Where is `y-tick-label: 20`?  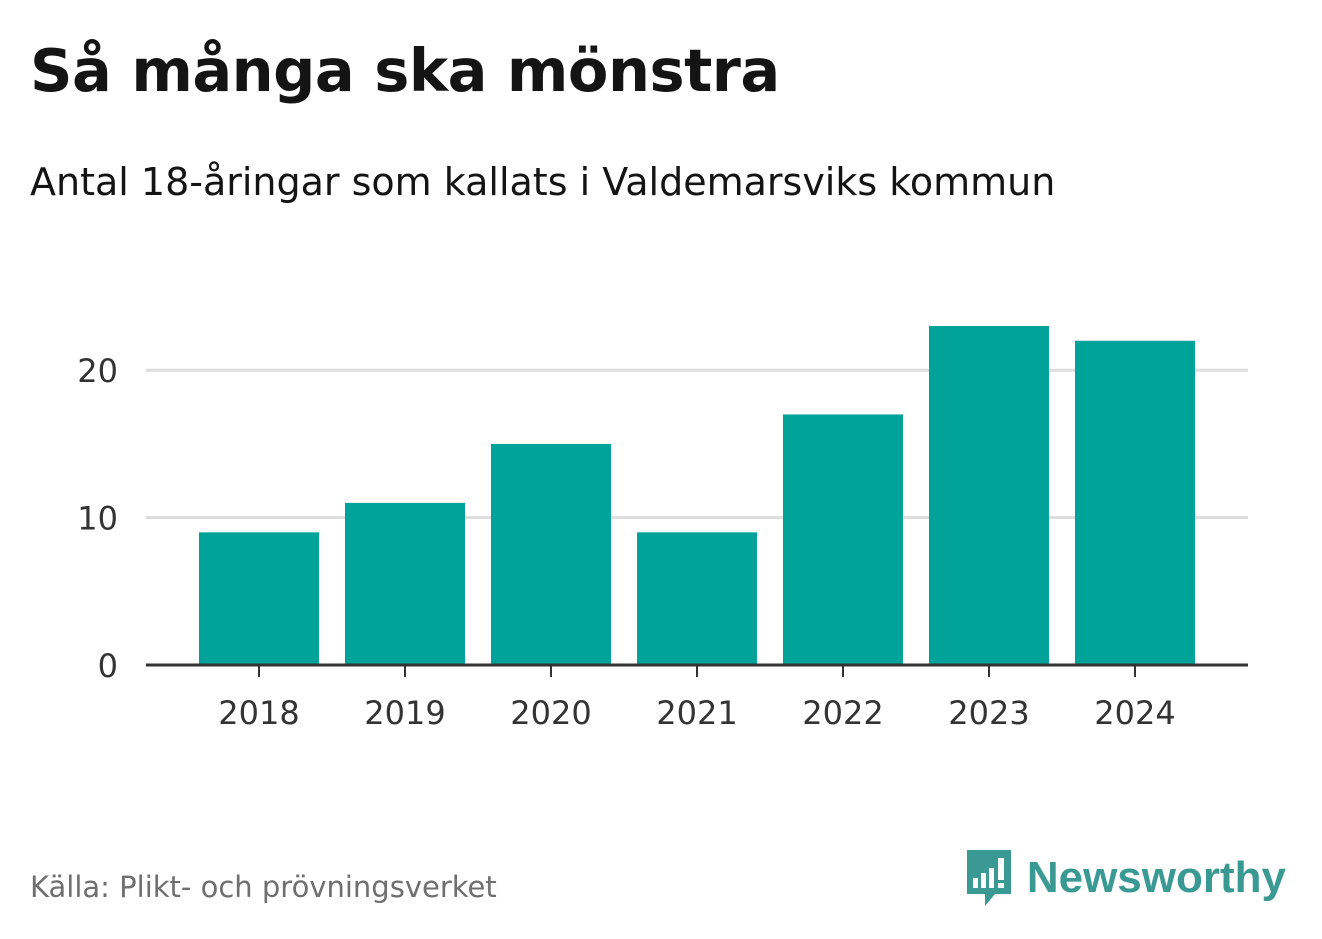
y-tick-label: 20 is located at coordinates (97, 371).